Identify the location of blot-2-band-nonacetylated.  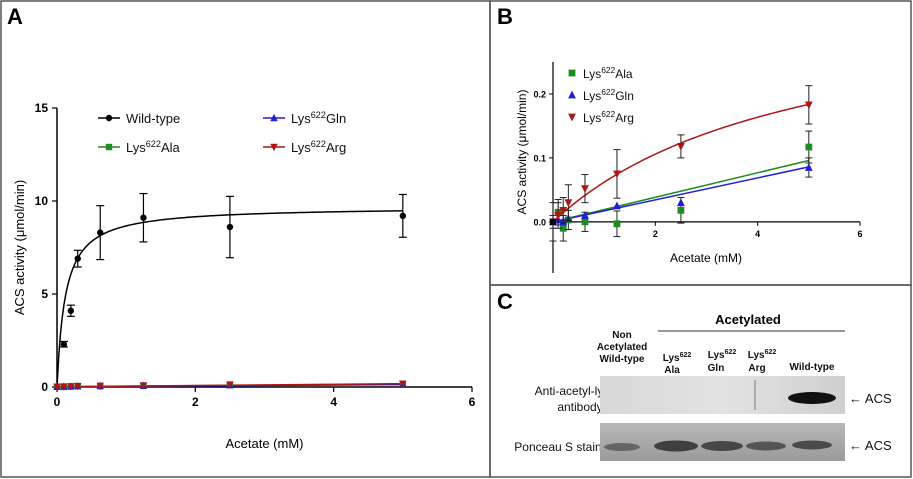
(622, 447).